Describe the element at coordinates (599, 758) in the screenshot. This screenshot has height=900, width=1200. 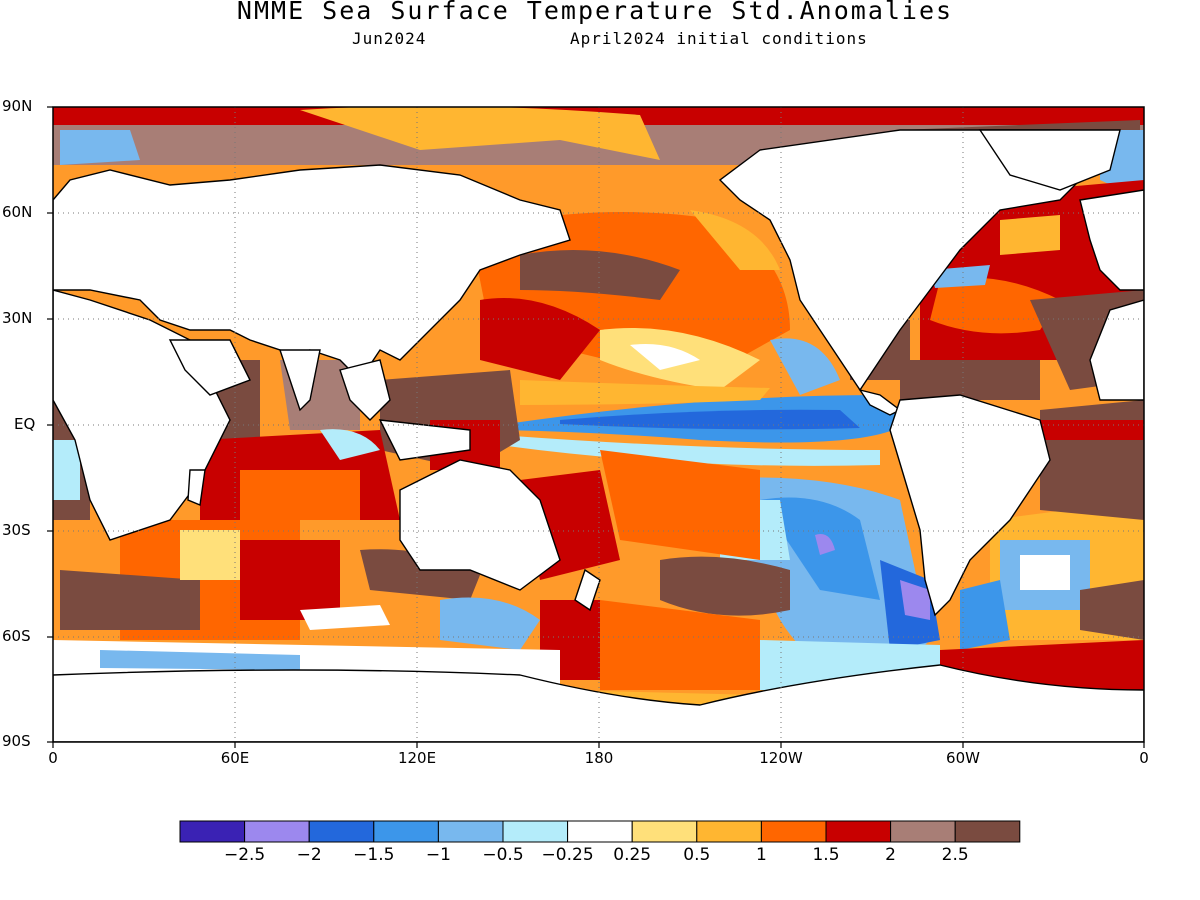
I see `lon-label-180: 180` at that location.